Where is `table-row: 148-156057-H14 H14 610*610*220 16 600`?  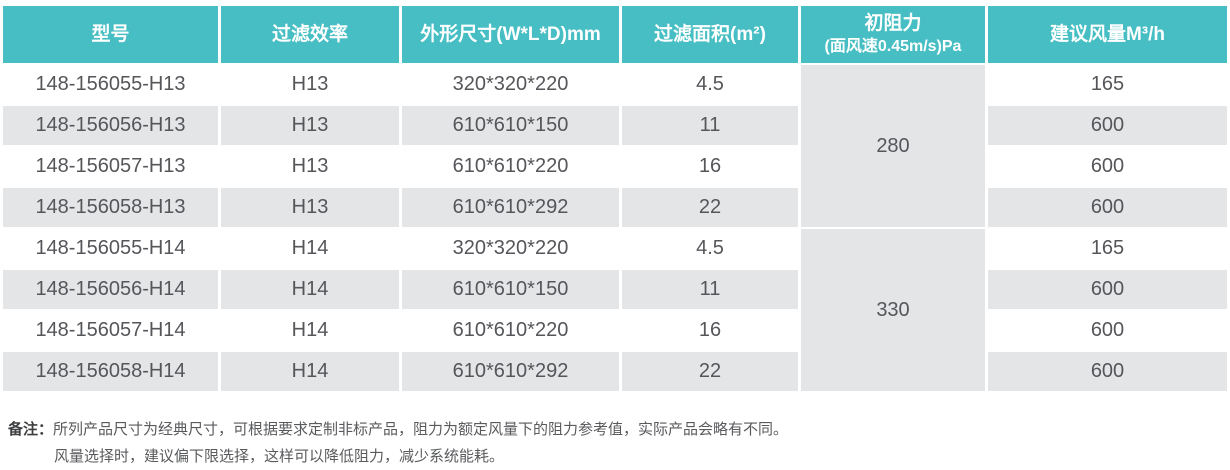 table-row: 148-156057-H14 H14 610*610*220 16 600 is located at coordinates (615, 330).